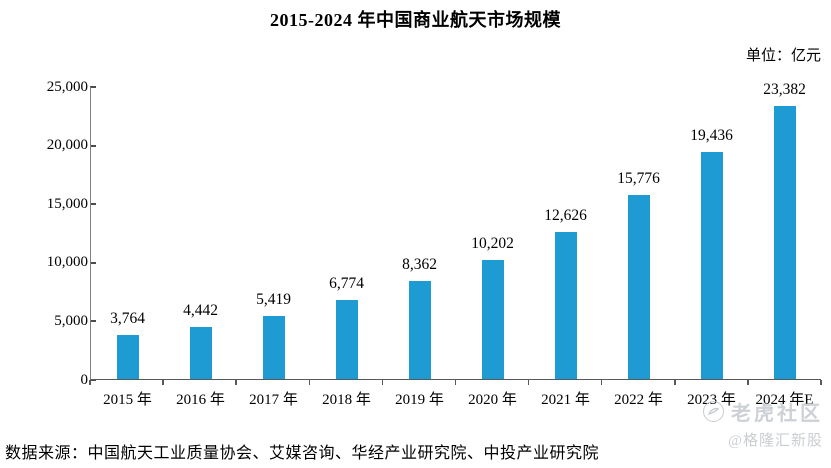 The height and width of the screenshot is (468, 831). Describe the element at coordinates (273, 400) in the screenshot. I see `x-category-label: 2017 年` at that location.